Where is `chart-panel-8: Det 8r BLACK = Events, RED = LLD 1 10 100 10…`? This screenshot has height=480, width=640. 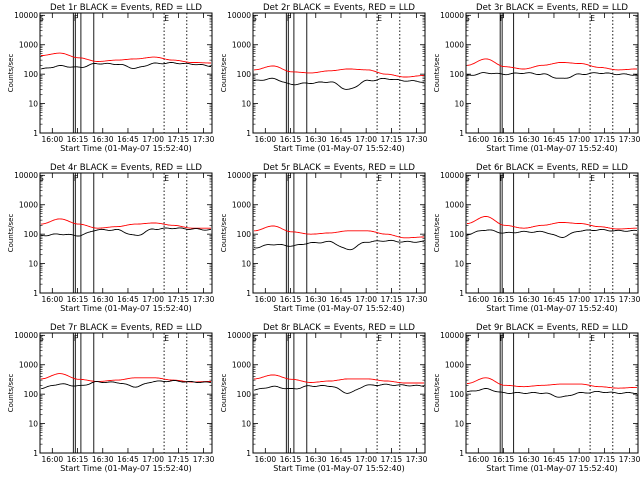
chart-panel-8: Det 8r BLACK = Events, RED = LLD 1 10 100 10… is located at coordinates (324, 398).